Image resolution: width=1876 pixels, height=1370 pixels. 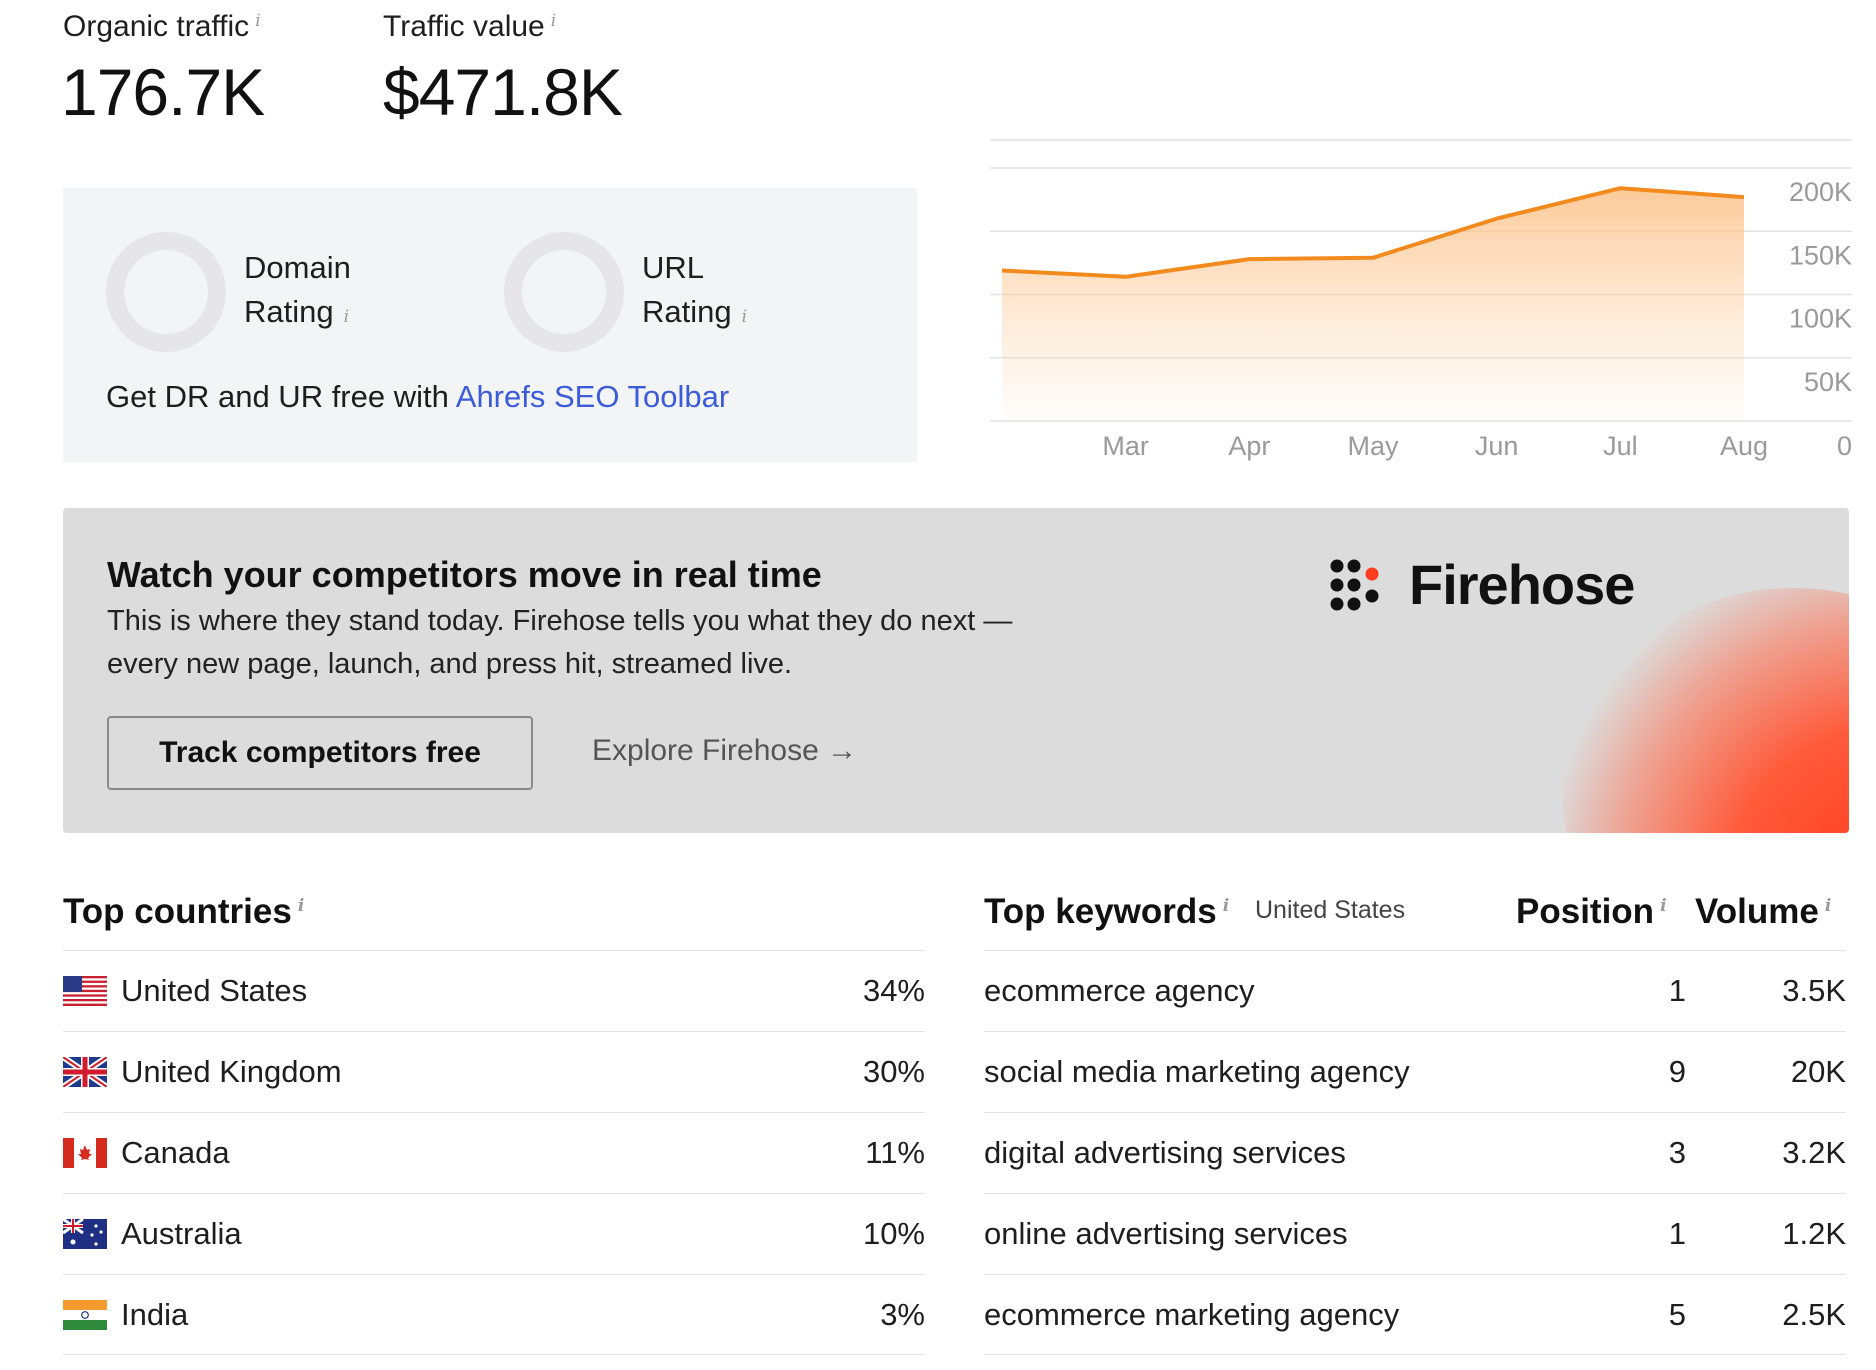 I want to click on top-keywords-title: Top keywords i, so click(x=1106, y=912).